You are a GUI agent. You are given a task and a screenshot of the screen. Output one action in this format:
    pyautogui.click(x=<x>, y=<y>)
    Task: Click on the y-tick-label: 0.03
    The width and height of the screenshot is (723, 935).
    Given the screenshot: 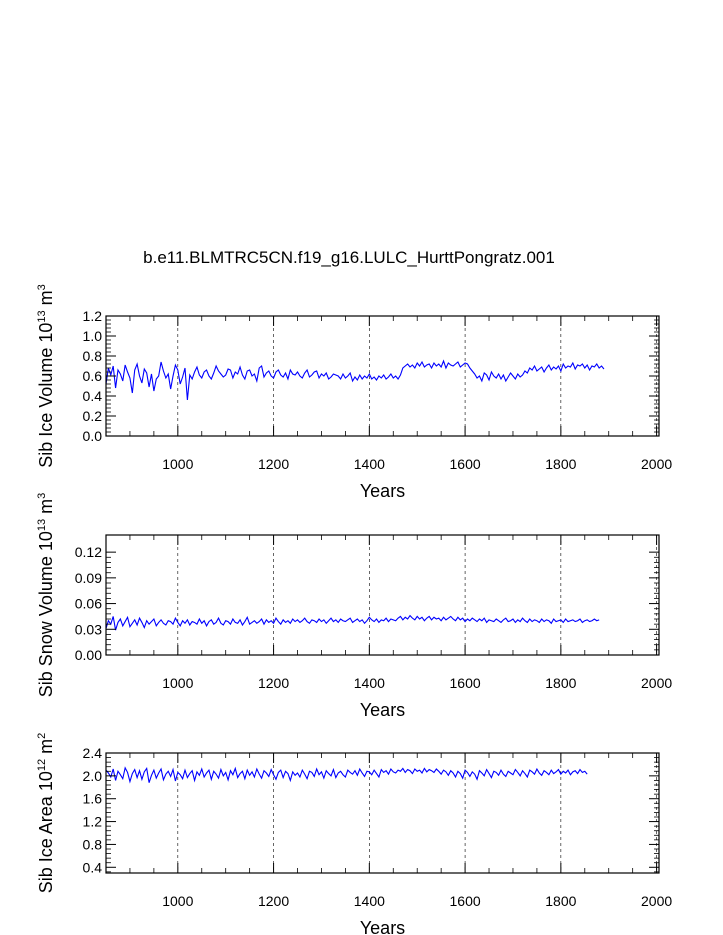 What is the action you would take?
    pyautogui.click(x=88, y=629)
    